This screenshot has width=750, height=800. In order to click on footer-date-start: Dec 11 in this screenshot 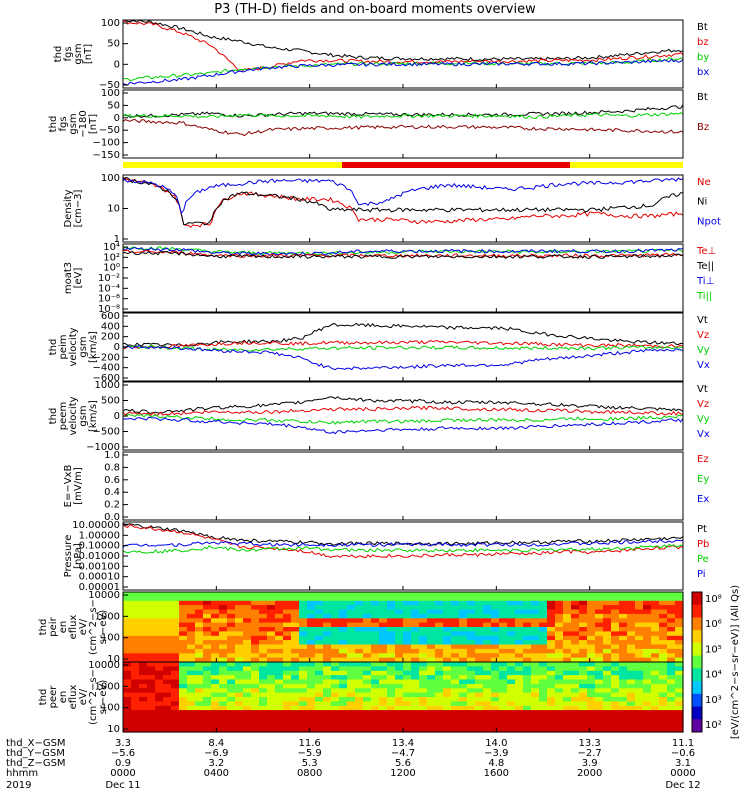, I will do `click(122, 785)`.